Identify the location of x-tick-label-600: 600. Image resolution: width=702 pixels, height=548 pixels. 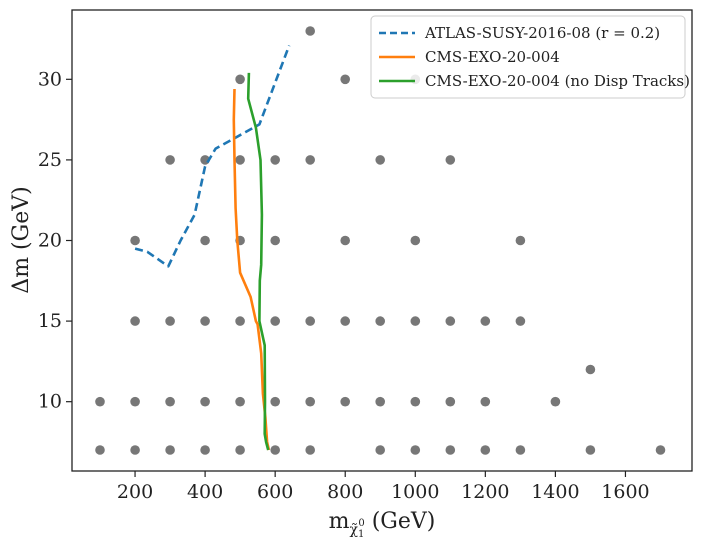
(275, 492).